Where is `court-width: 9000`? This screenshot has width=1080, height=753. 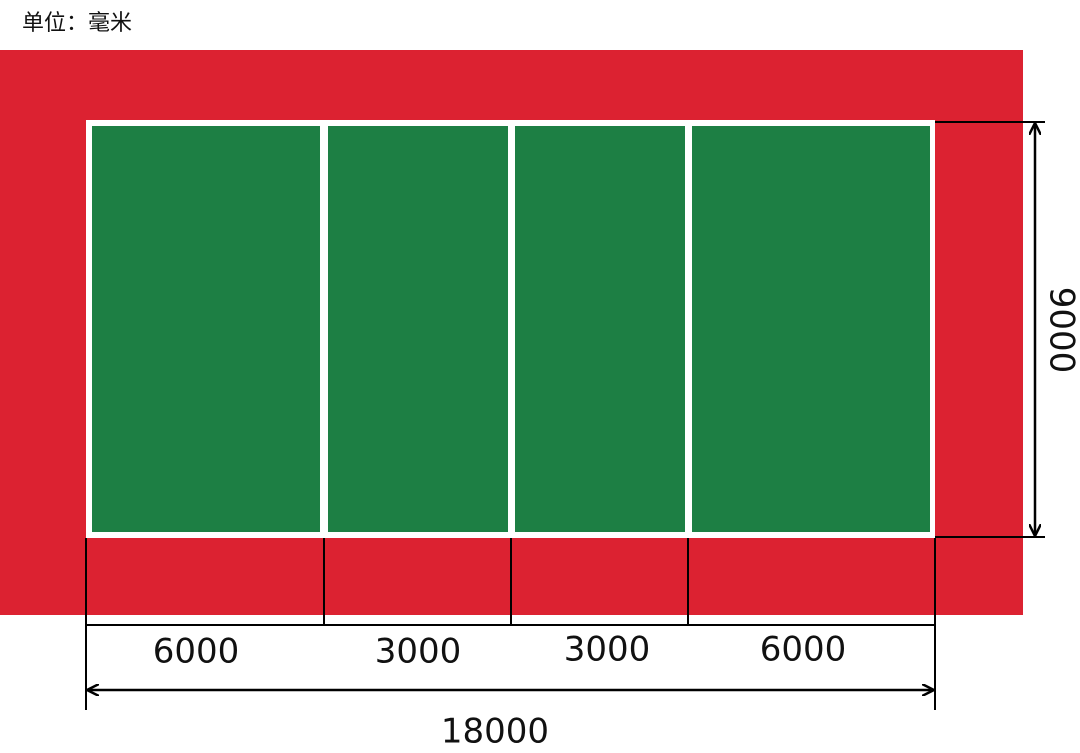
court-width: 9000 is located at coordinates (1061, 330).